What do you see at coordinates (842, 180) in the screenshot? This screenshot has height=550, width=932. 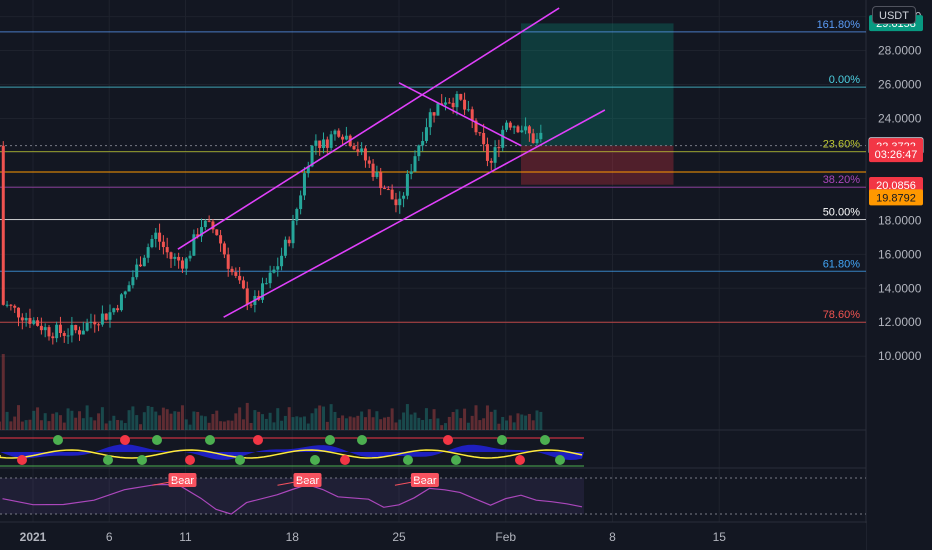 I see `fib-level-label: 38.20%` at bounding box center [842, 180].